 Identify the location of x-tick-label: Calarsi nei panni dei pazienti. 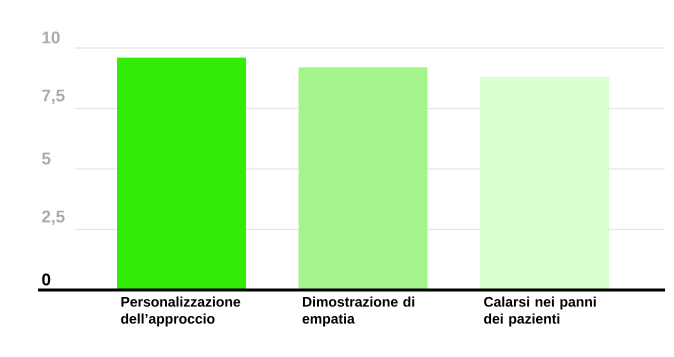
(540, 311).